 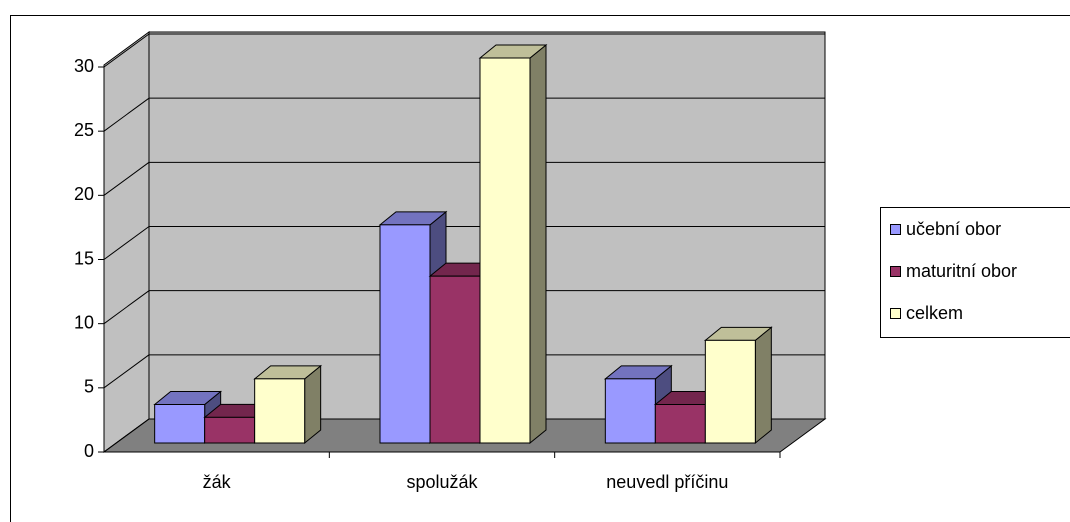 What do you see at coordinates (84, 130) in the screenshot?
I see `y-tick-label: 25` at bounding box center [84, 130].